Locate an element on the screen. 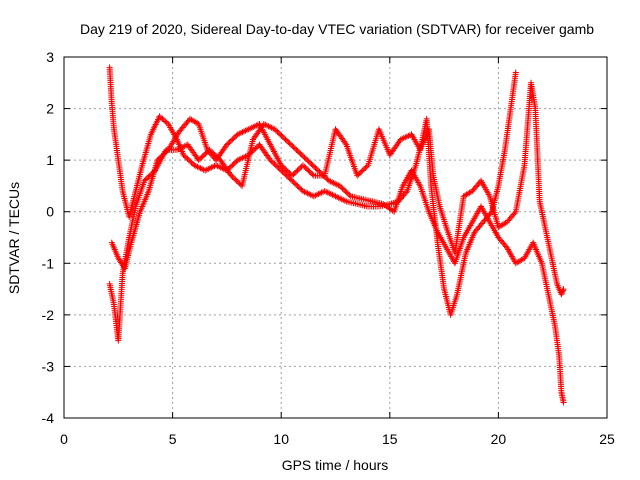  x-axis-label: GPS time / hours is located at coordinates (335, 465).